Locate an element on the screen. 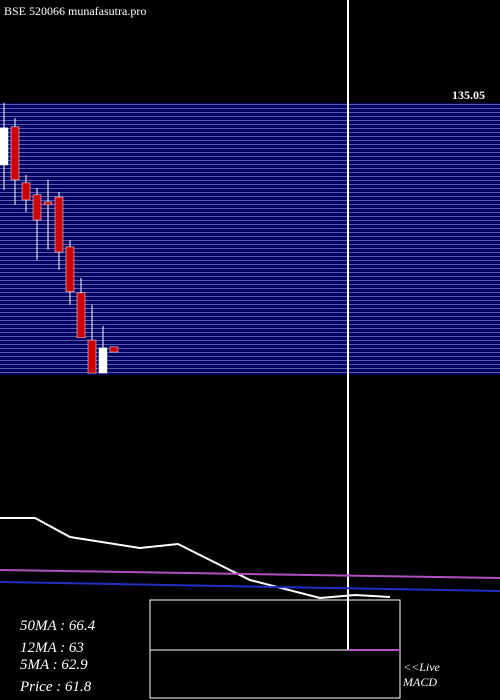 The height and width of the screenshot is (700, 500). live-link: <<Live is located at coordinates (422, 667).